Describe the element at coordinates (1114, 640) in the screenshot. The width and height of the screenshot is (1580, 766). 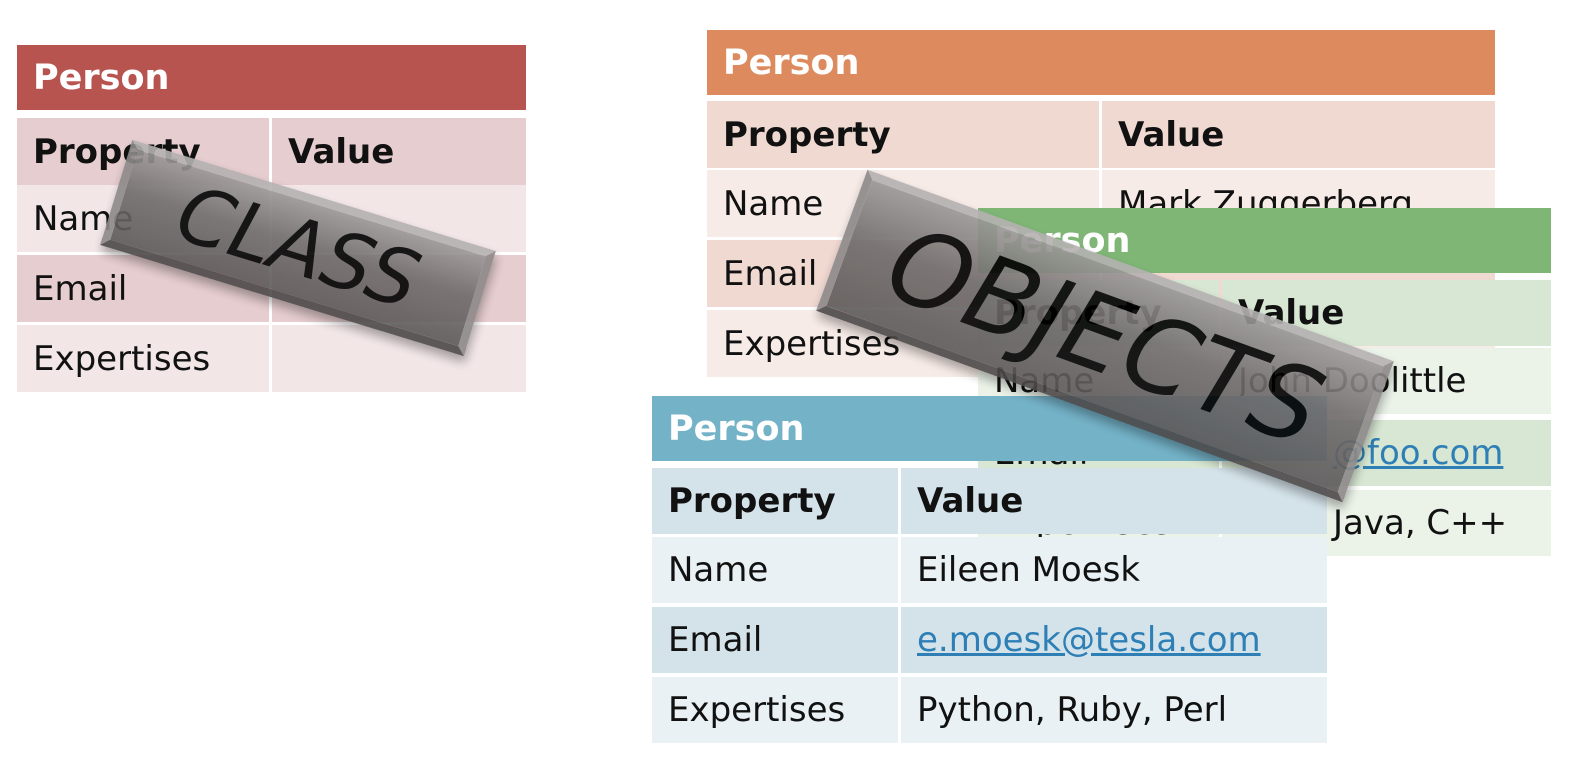
I see `email-link: e.moesk@tesla.com` at that location.